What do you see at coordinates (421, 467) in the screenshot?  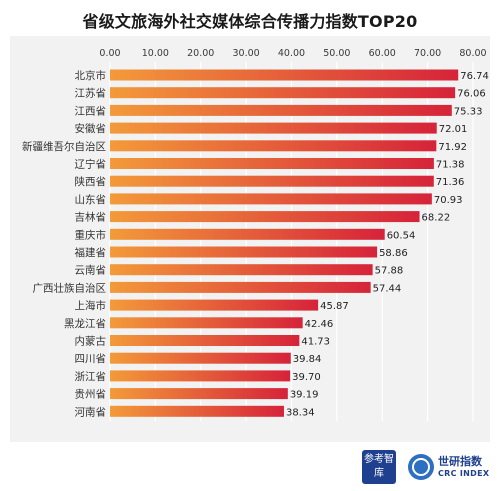 I see `globe-icon` at bounding box center [421, 467].